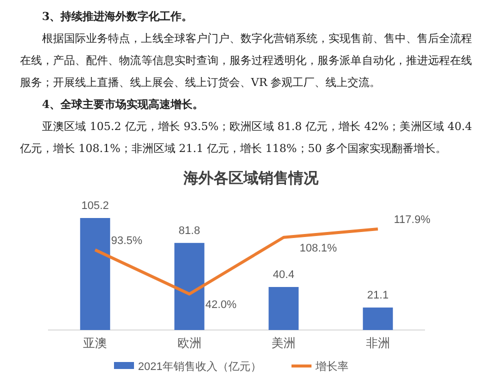 The image size is (502, 380). Describe the element at coordinates (283, 274) in the screenshot. I see `data-label: 40.4` at that location.